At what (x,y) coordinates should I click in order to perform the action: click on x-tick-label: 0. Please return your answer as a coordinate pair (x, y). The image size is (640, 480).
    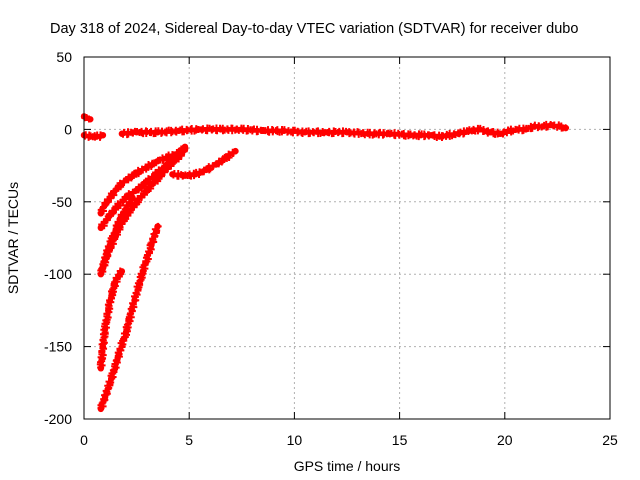
    Looking at the image, I should click on (84, 440).